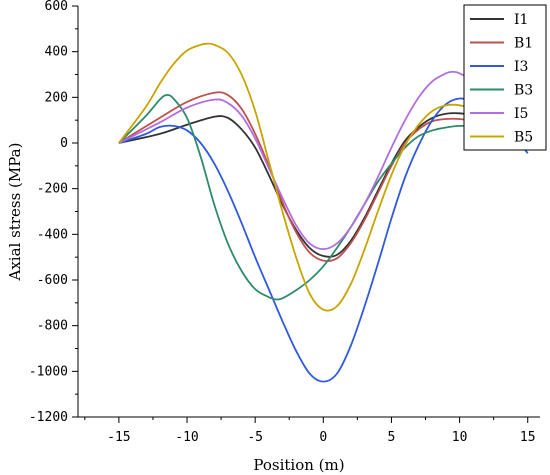  I want to click on legend-label-i5: I5, so click(521, 114).